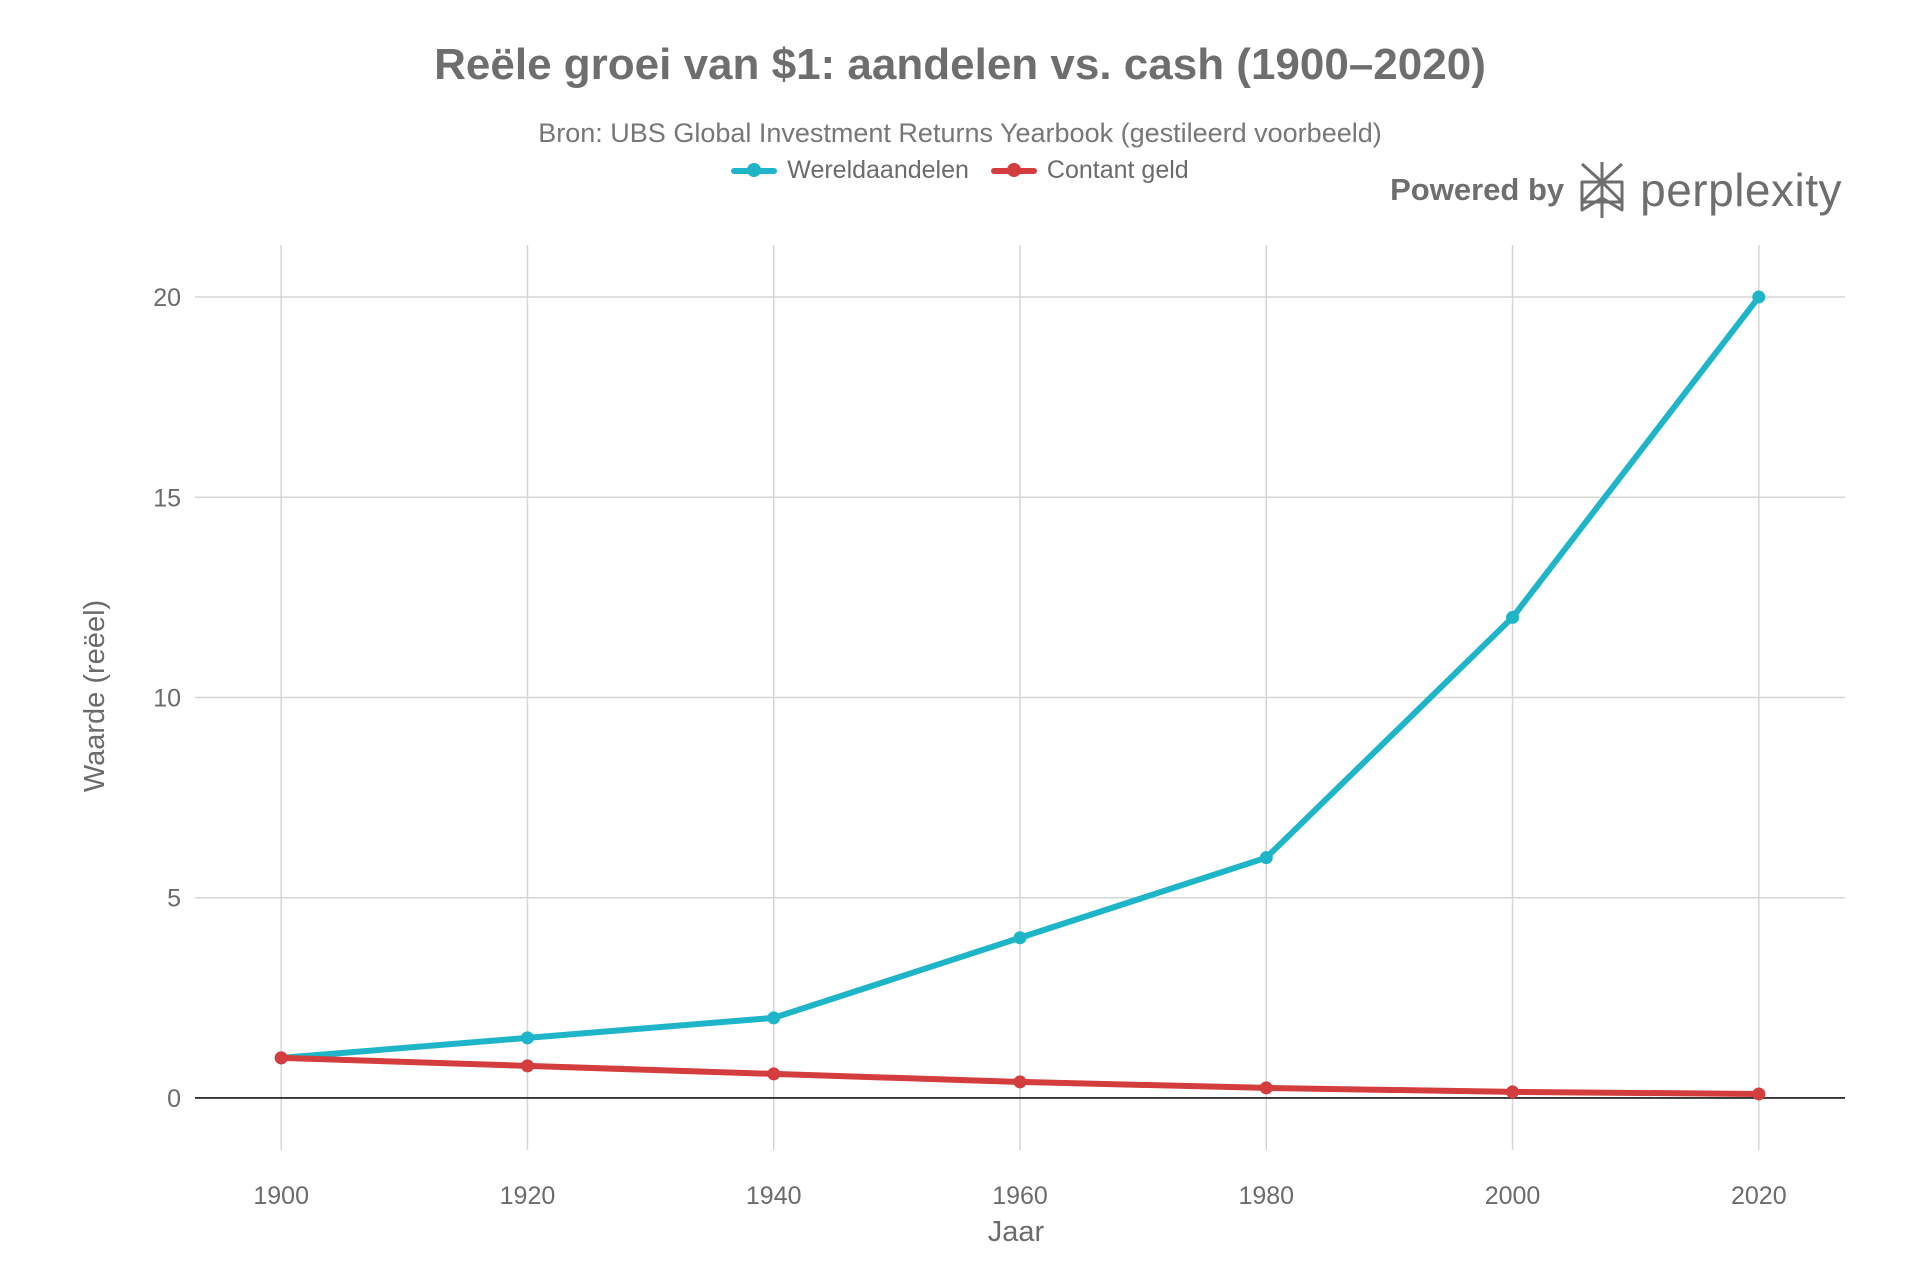 The height and width of the screenshot is (1280, 1920). What do you see at coordinates (1513, 1196) in the screenshot?
I see `x-tick-label: 2000` at bounding box center [1513, 1196].